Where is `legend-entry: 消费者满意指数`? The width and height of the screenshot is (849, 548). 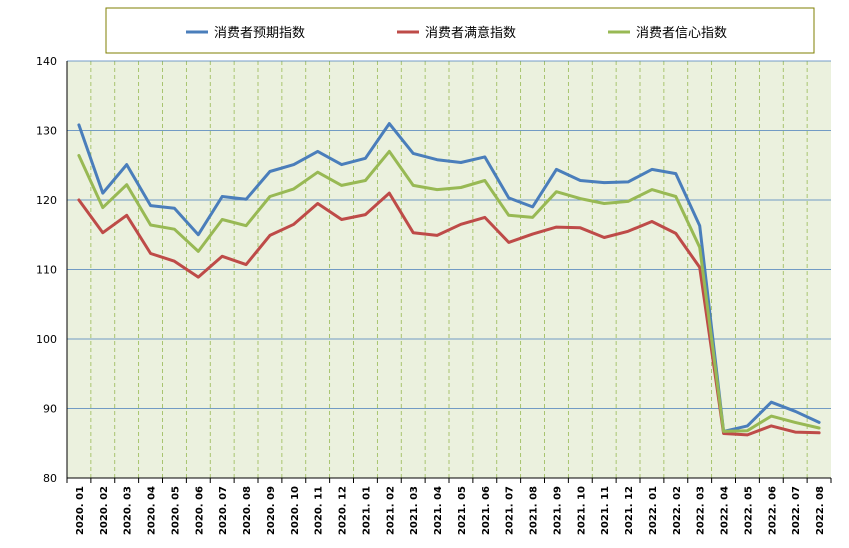
legend-entry: 消费者满意指数 is located at coordinates (470, 33).